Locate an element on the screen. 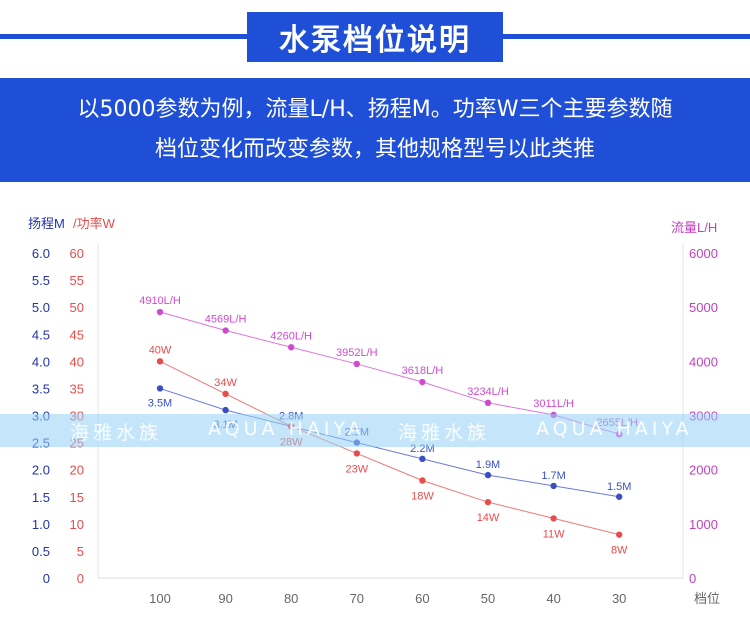  data-label-right: 3952L/H is located at coordinates (357, 353).